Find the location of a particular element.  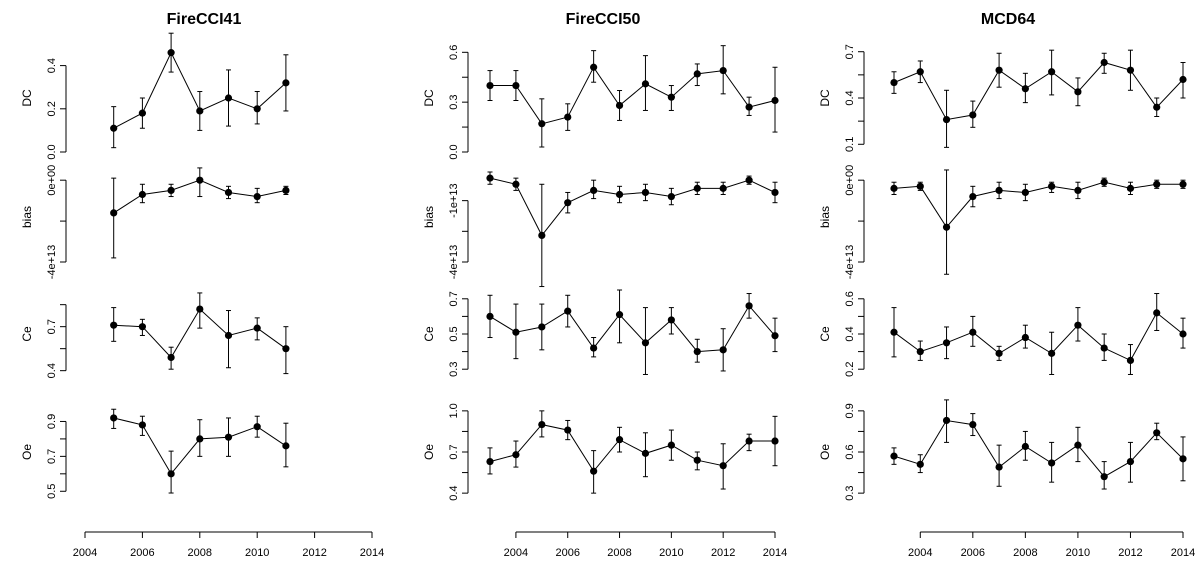

chart-title: FireCCI41 is located at coordinates (204, 19).